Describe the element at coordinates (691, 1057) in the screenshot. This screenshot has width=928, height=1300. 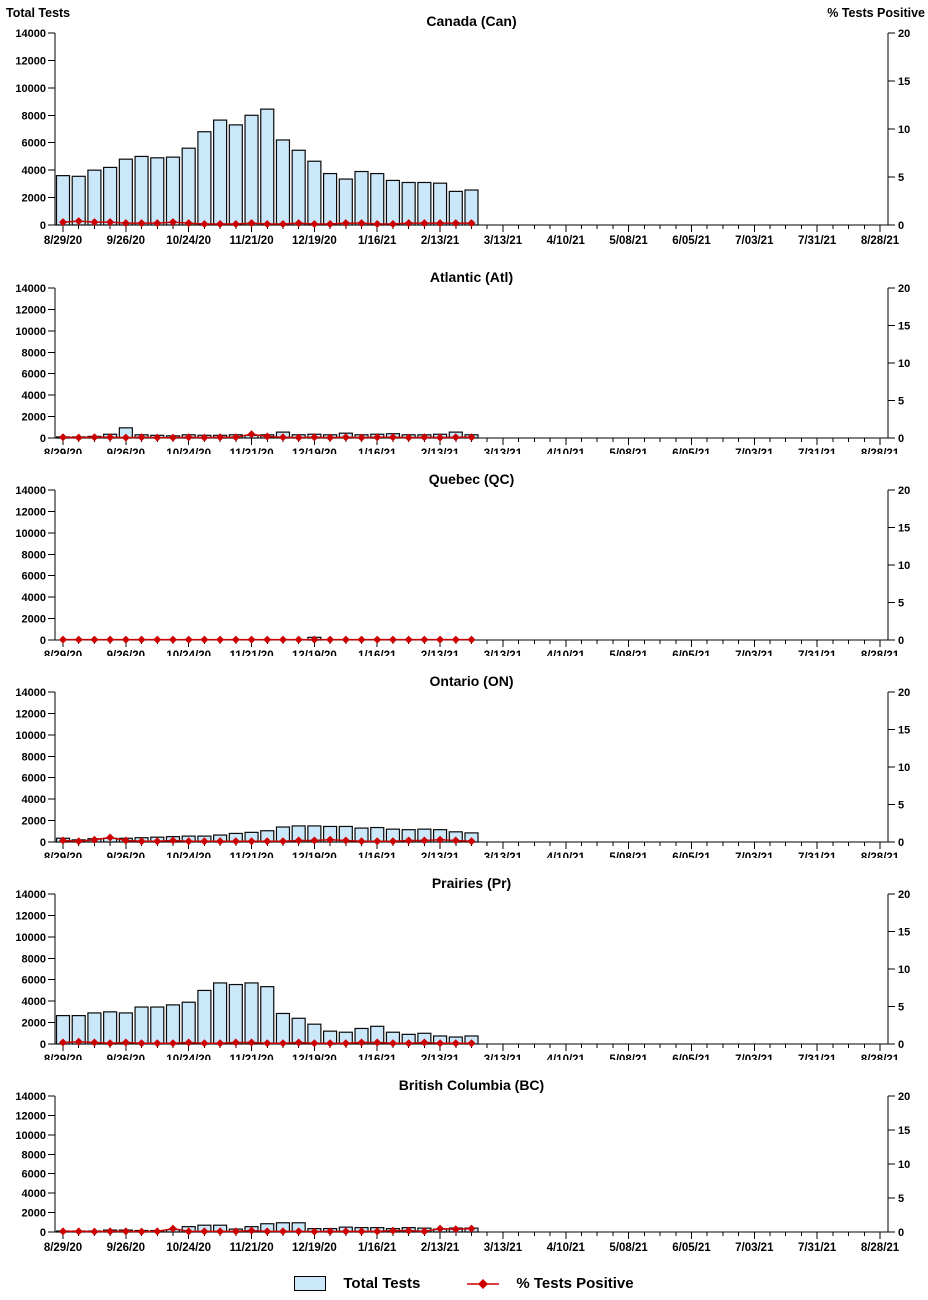
I see `x-tick-label: 6/05/21` at that location.